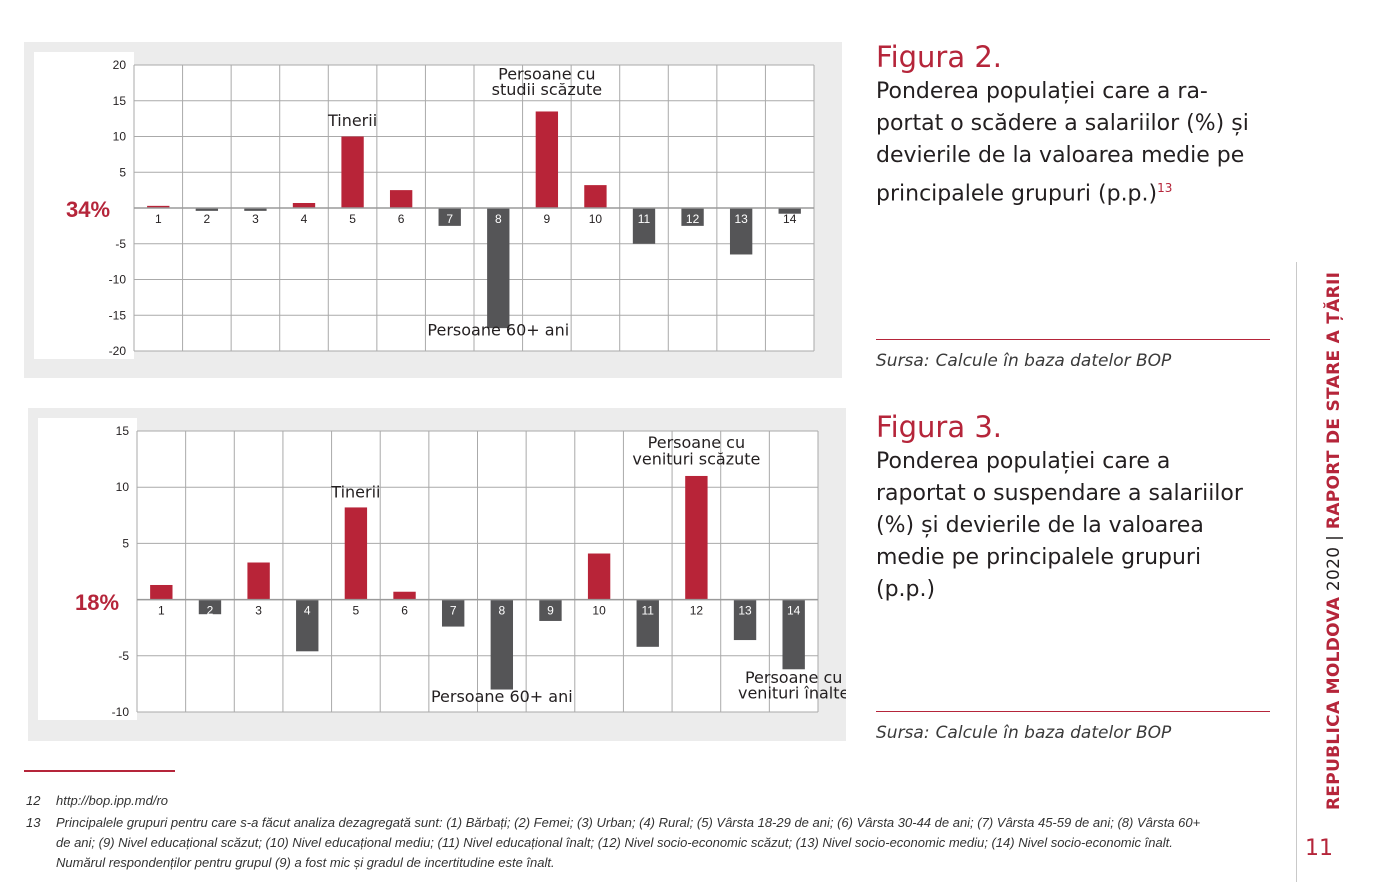  What do you see at coordinates (1053, 733) in the screenshot?
I see `figure3-source-text: Calcule în baza datelor BOP` at bounding box center [1053, 733].